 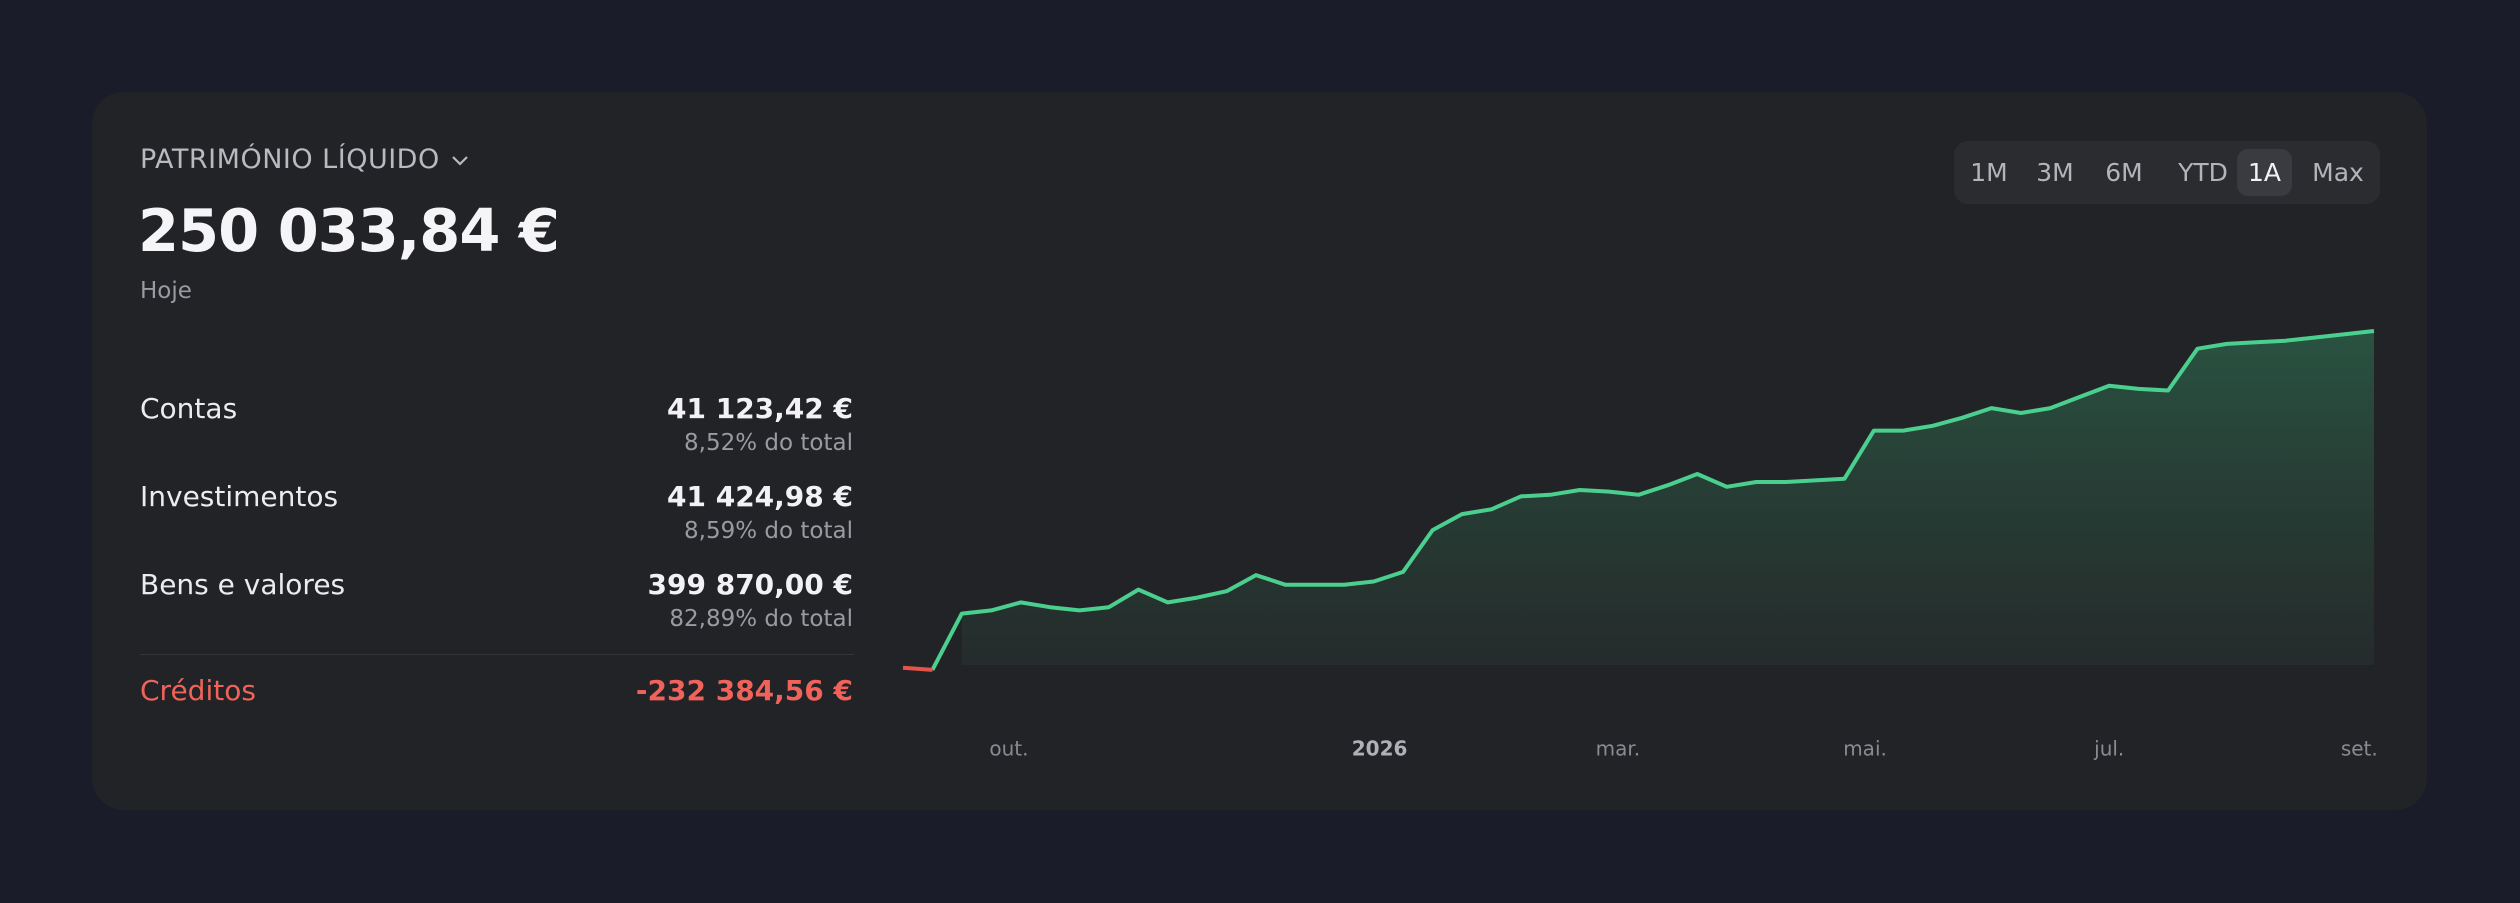 What do you see at coordinates (2338, 172) in the screenshot?
I see `time-range-button: Max` at bounding box center [2338, 172].